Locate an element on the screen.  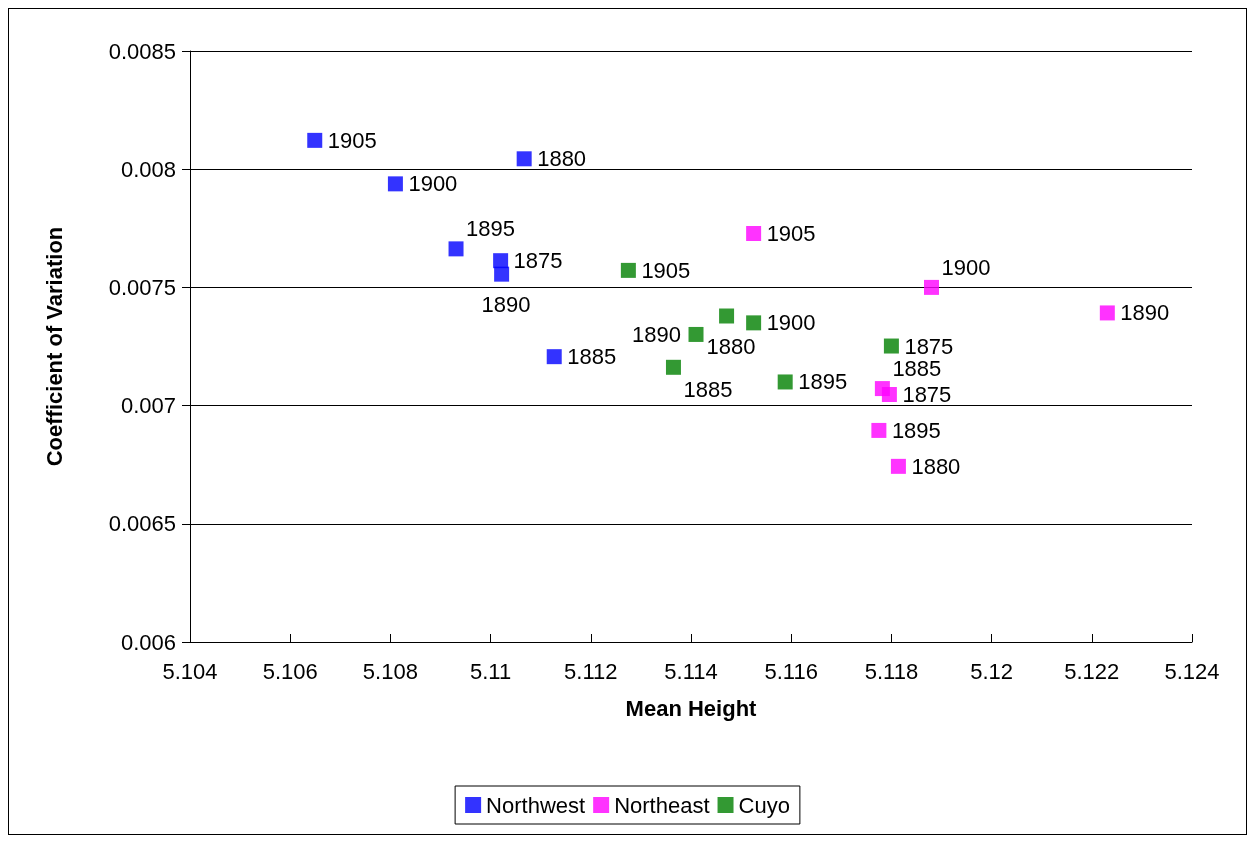
legend-label: Northwest is located at coordinates (536, 805).